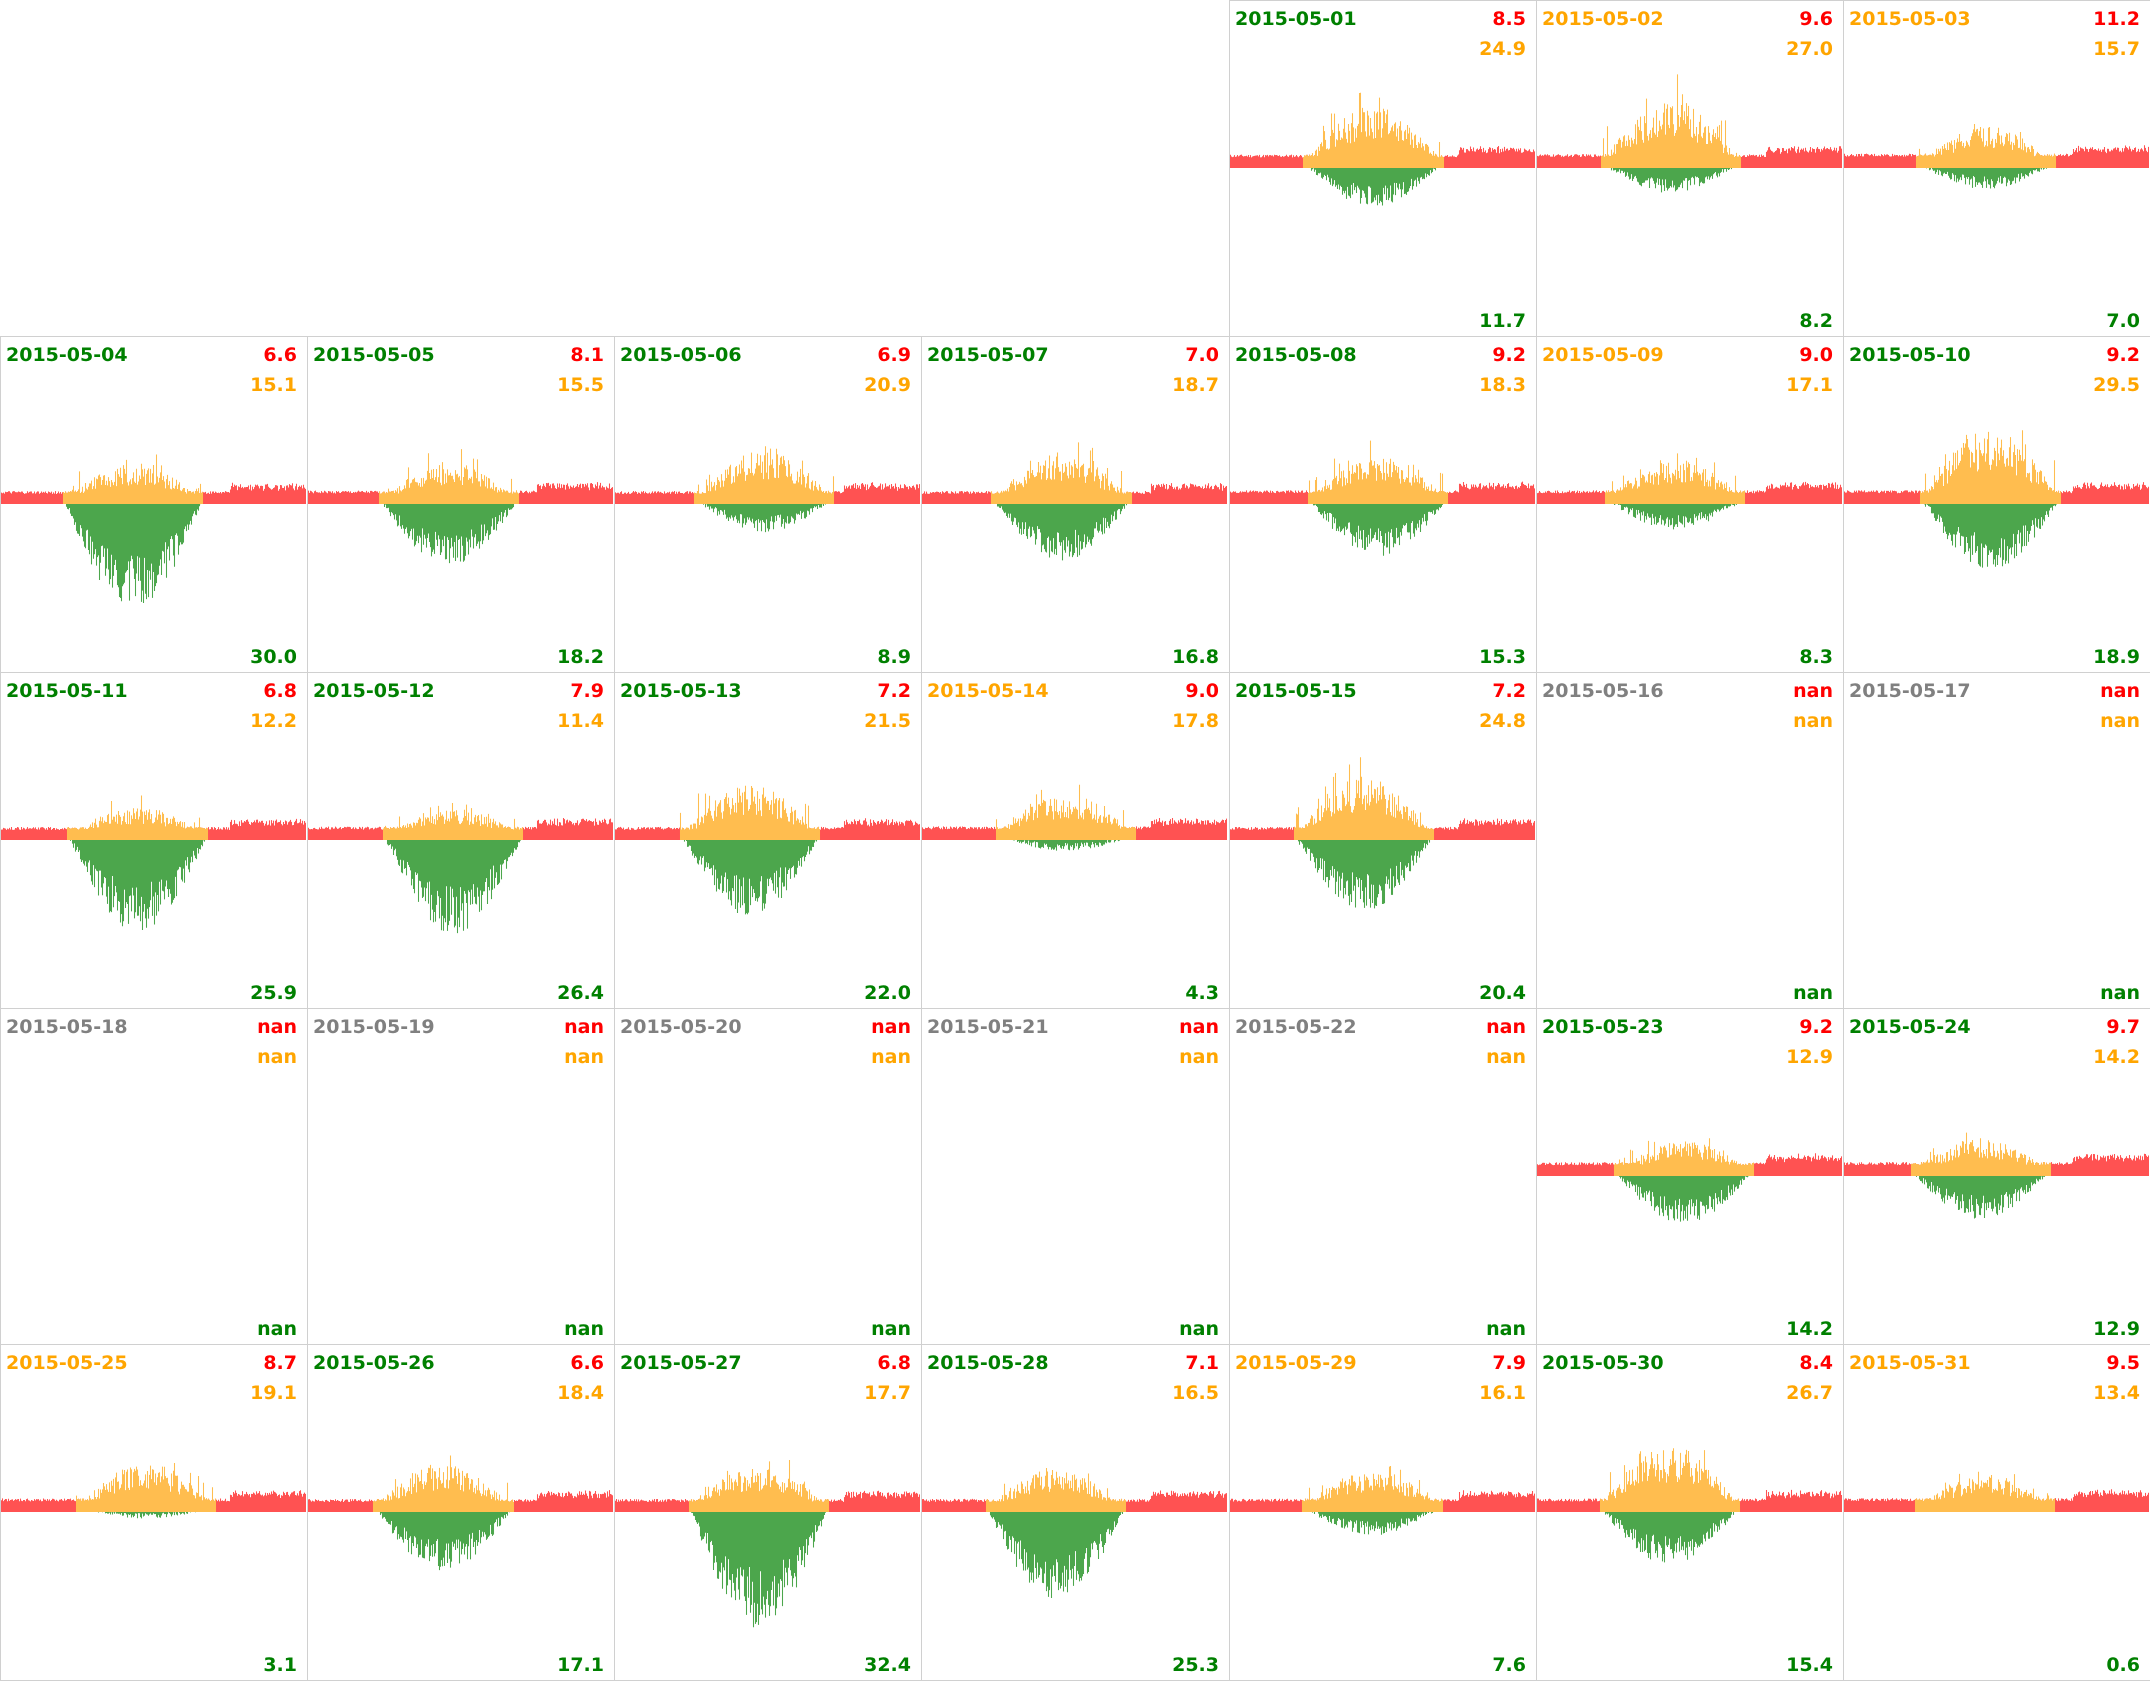 This screenshot has width=2150, height=1681. What do you see at coordinates (374, 1027) in the screenshot?
I see `day-date-label: 2015-05-19` at bounding box center [374, 1027].